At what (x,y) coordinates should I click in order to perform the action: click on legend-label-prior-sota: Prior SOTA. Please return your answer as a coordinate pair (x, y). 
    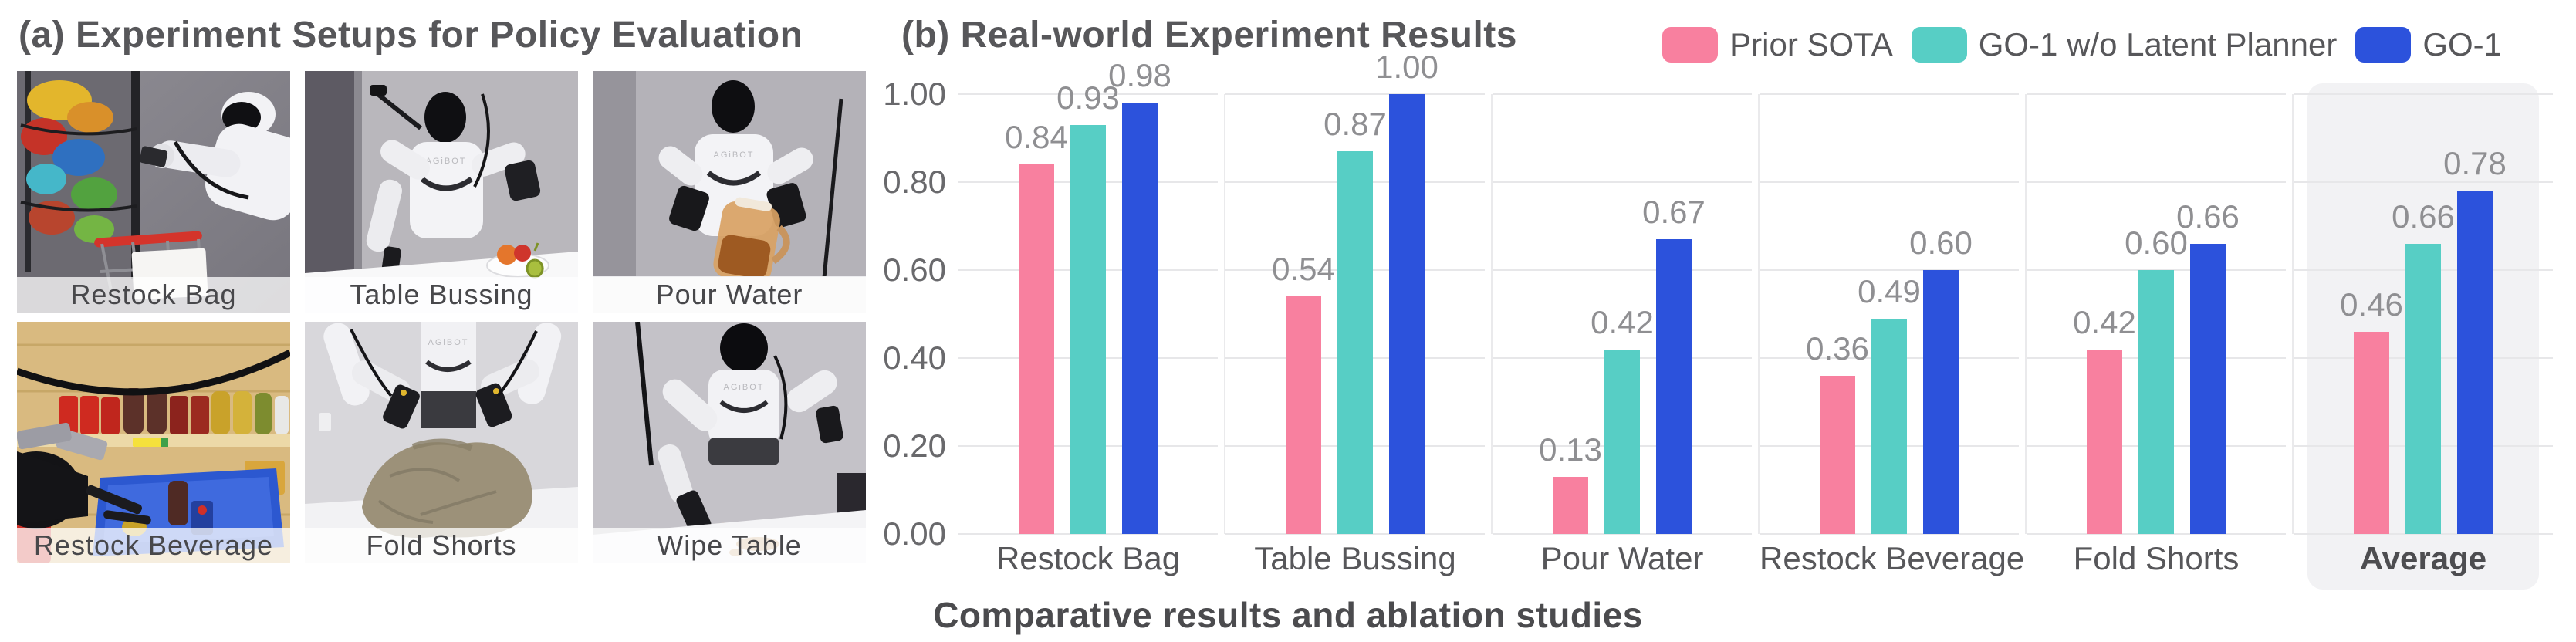
    Looking at the image, I should click on (1811, 44).